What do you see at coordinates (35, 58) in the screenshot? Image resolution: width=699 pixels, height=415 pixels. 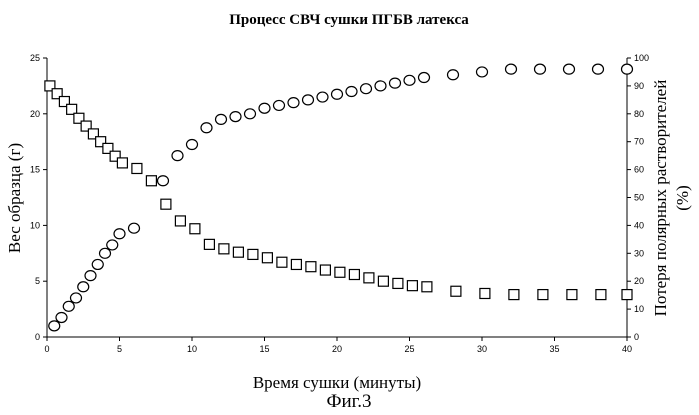 I see `y-tick-label-left: 25` at bounding box center [35, 58].